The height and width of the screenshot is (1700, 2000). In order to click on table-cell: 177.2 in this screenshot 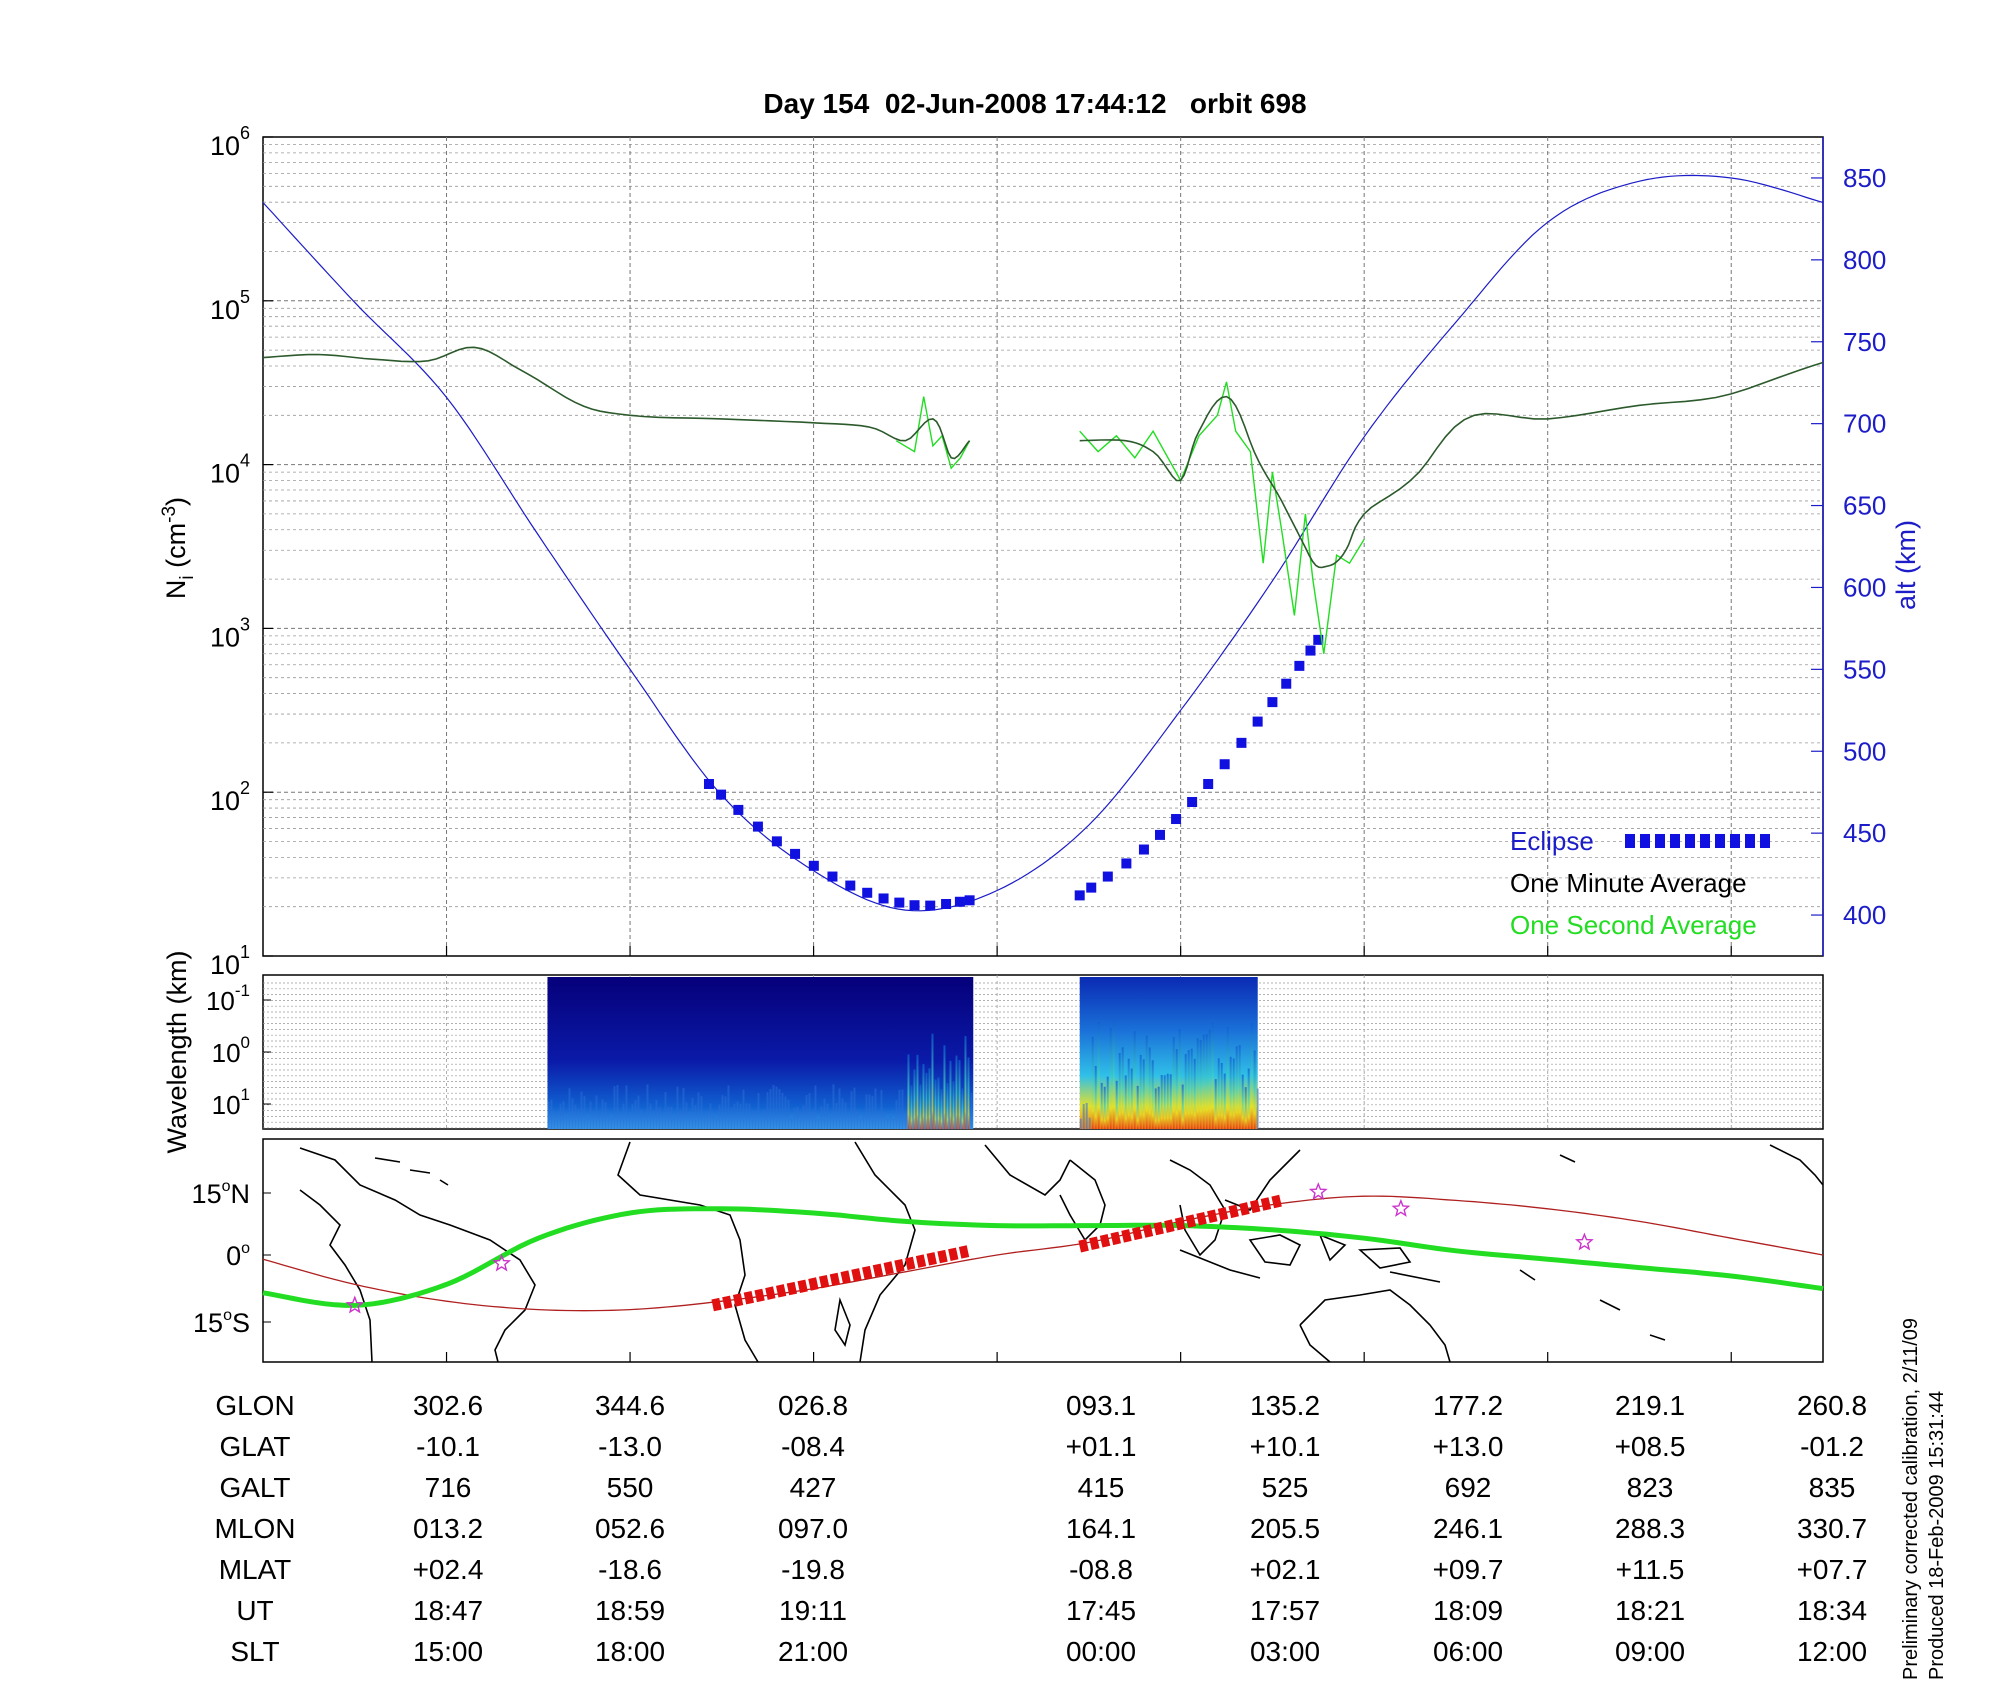, I will do `click(1468, 1405)`.